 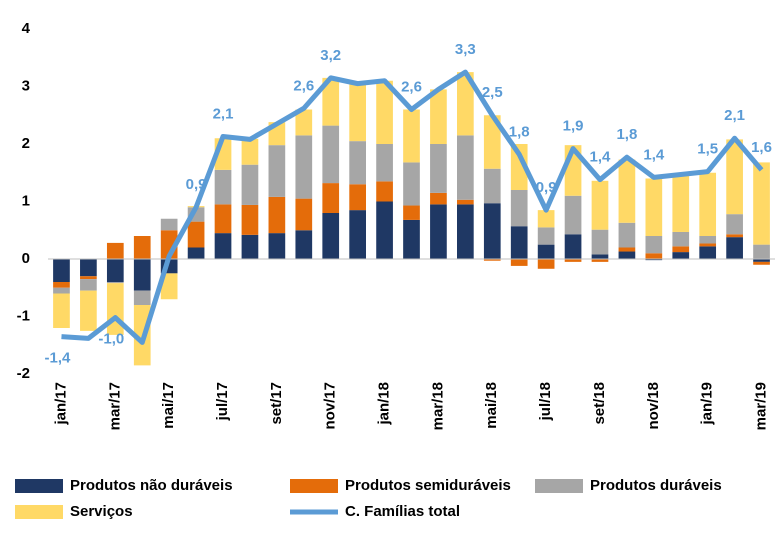 What do you see at coordinates (168, 405) in the screenshot?
I see `x-tick-label: mai/17` at bounding box center [168, 405].